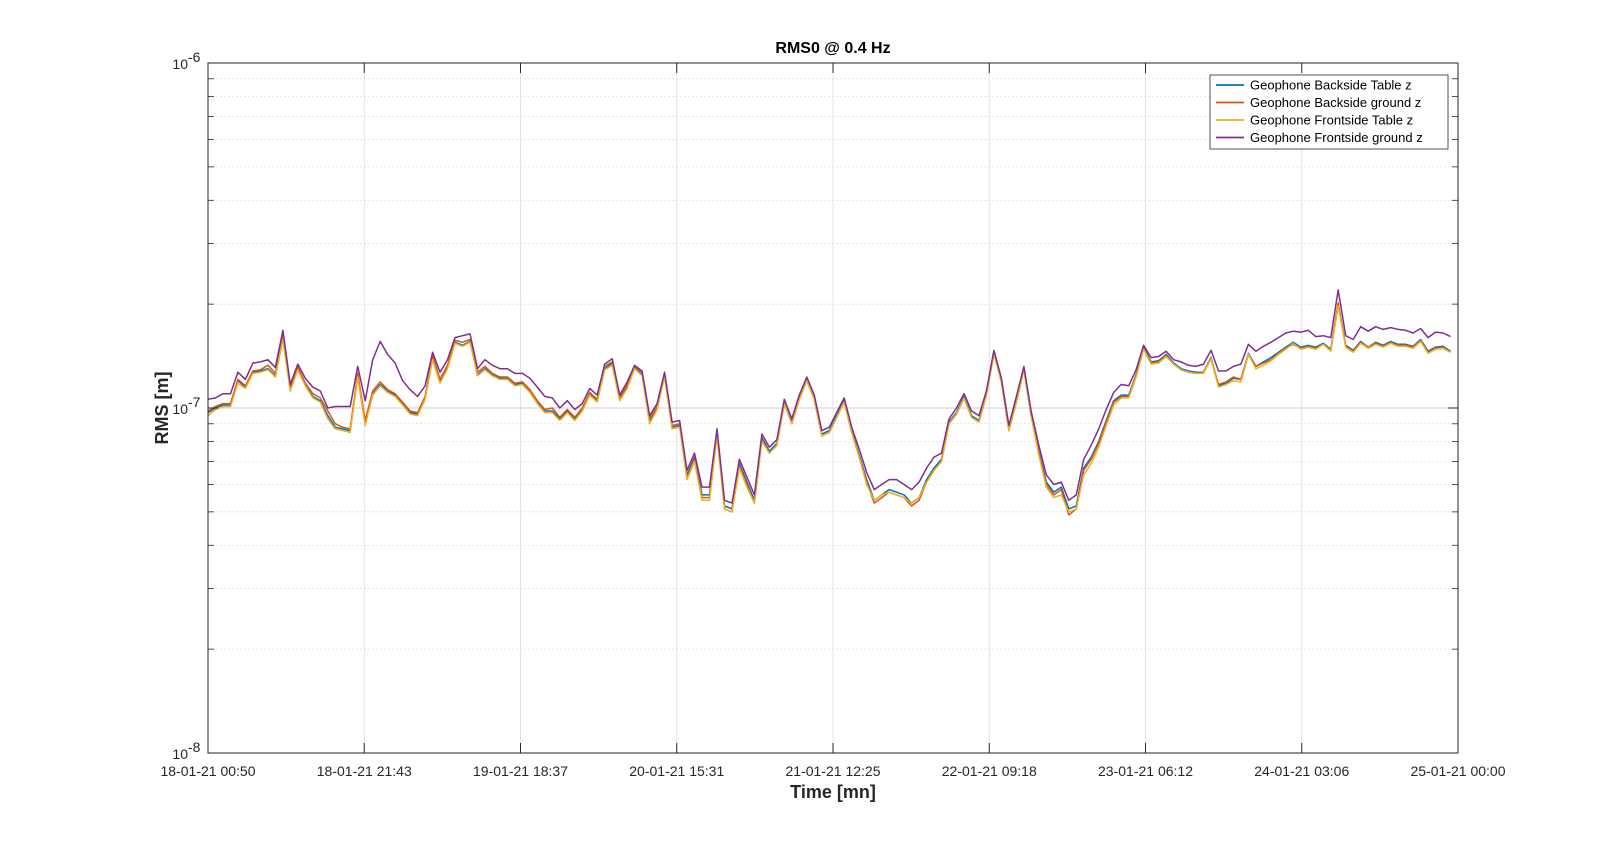 This screenshot has width=1600, height=842. What do you see at coordinates (194, 57) in the screenshot?
I see `y-tick-exponent: -6` at bounding box center [194, 57].